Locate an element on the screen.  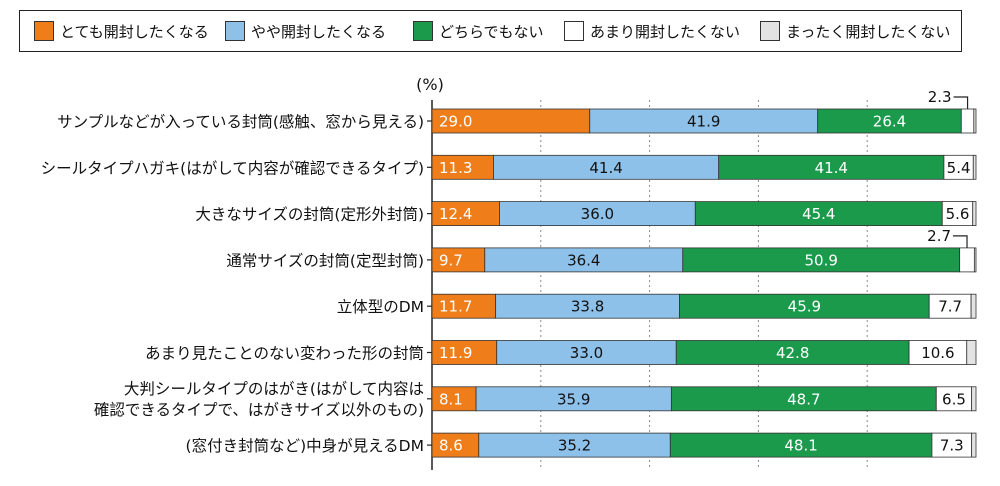
data-label: 33.0 is located at coordinates (586, 353).